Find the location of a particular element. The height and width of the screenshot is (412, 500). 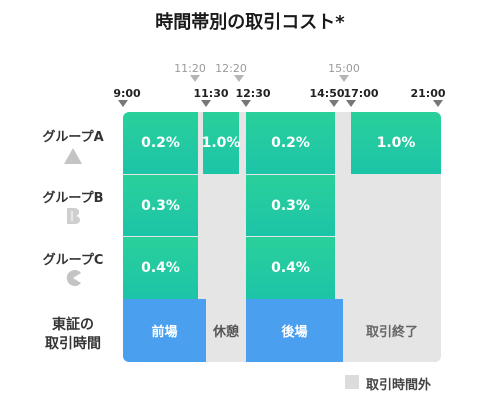

row-label-tse-line1: 東証の is located at coordinates (73, 325).